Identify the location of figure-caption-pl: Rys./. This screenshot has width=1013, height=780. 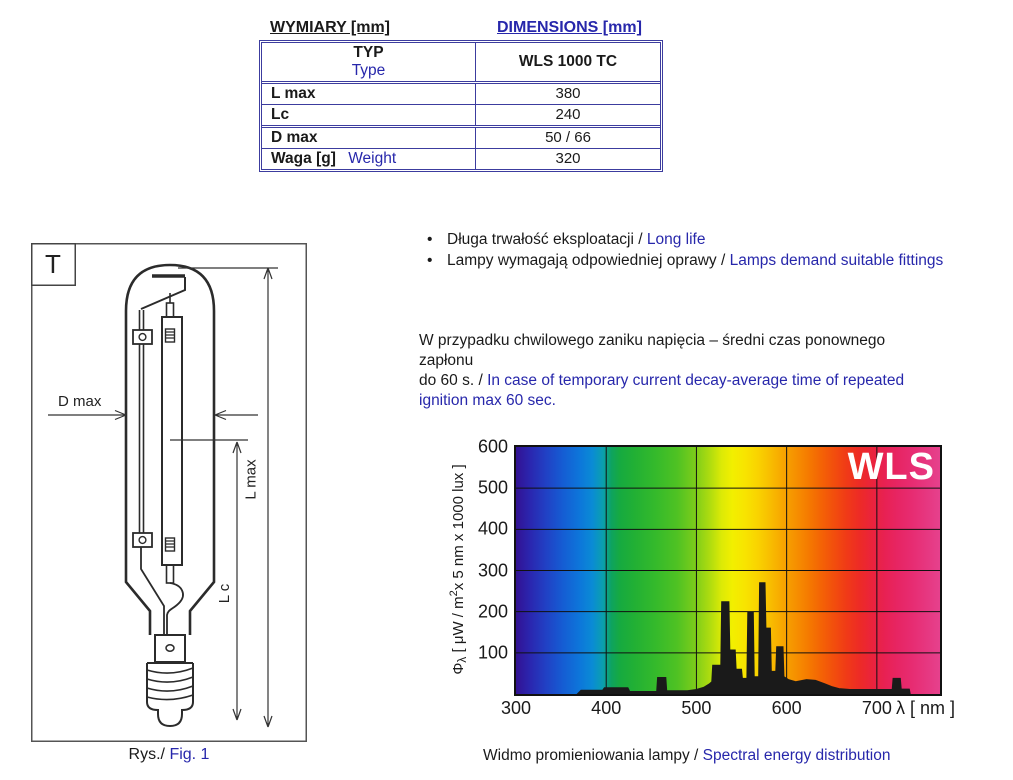
(146, 754).